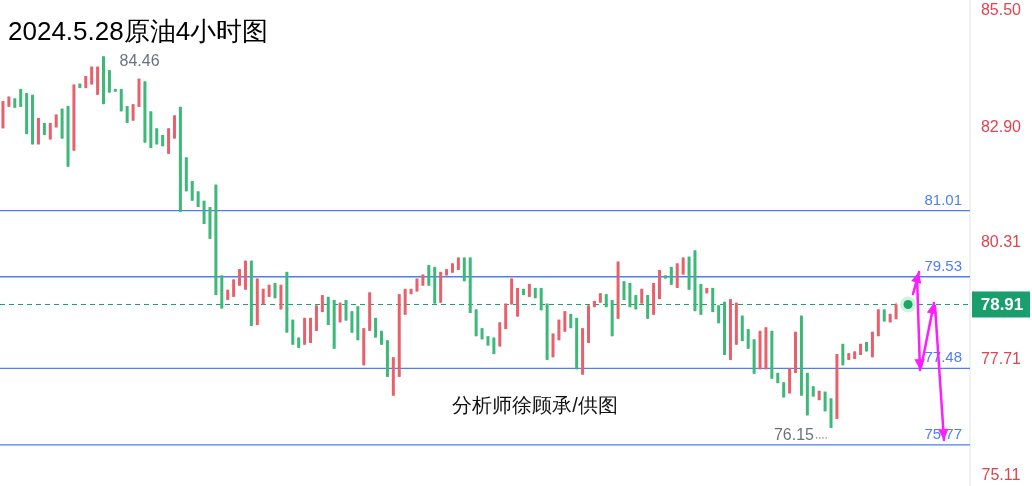 The height and width of the screenshot is (486, 1032). What do you see at coordinates (535, 405) in the screenshot?
I see `annotation: 分析师徐顾承/供图` at bounding box center [535, 405].